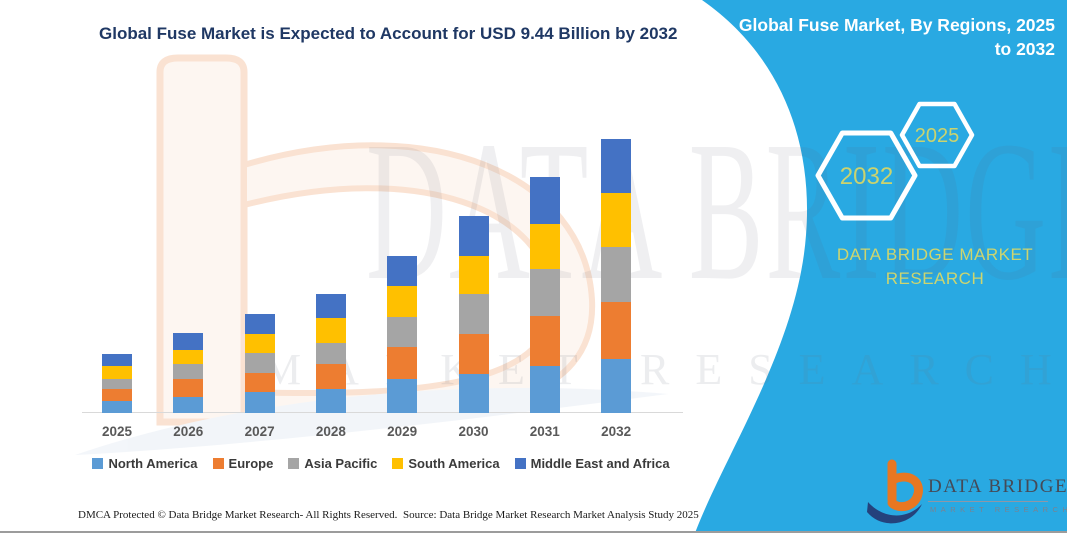 Image resolution: width=1067 pixels, height=533 pixels. What do you see at coordinates (473, 431) in the screenshot?
I see `x-tick-label: 2030` at bounding box center [473, 431].